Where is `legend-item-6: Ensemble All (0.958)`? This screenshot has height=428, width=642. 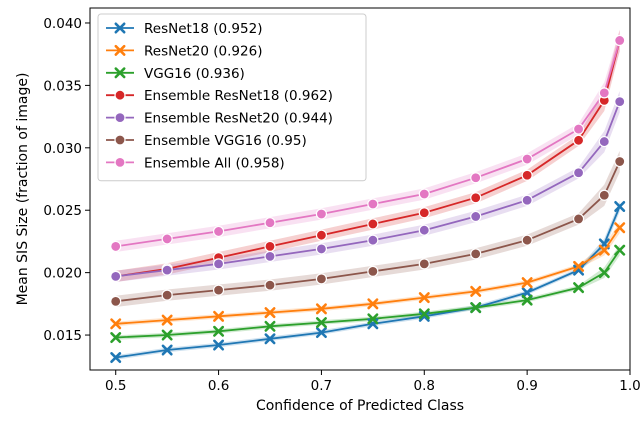
legend-item-6: Ensemble All (0.958) is located at coordinates (195, 163).